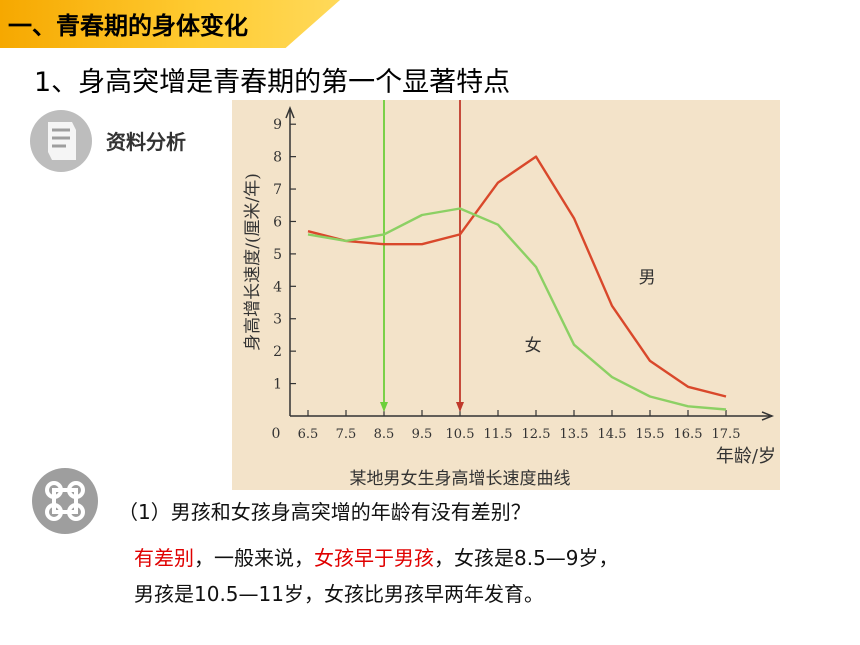 The width and height of the screenshot is (860, 645). Describe the element at coordinates (128, 26) in the screenshot. I see `section-title: 一、青春期的身体变化` at that location.